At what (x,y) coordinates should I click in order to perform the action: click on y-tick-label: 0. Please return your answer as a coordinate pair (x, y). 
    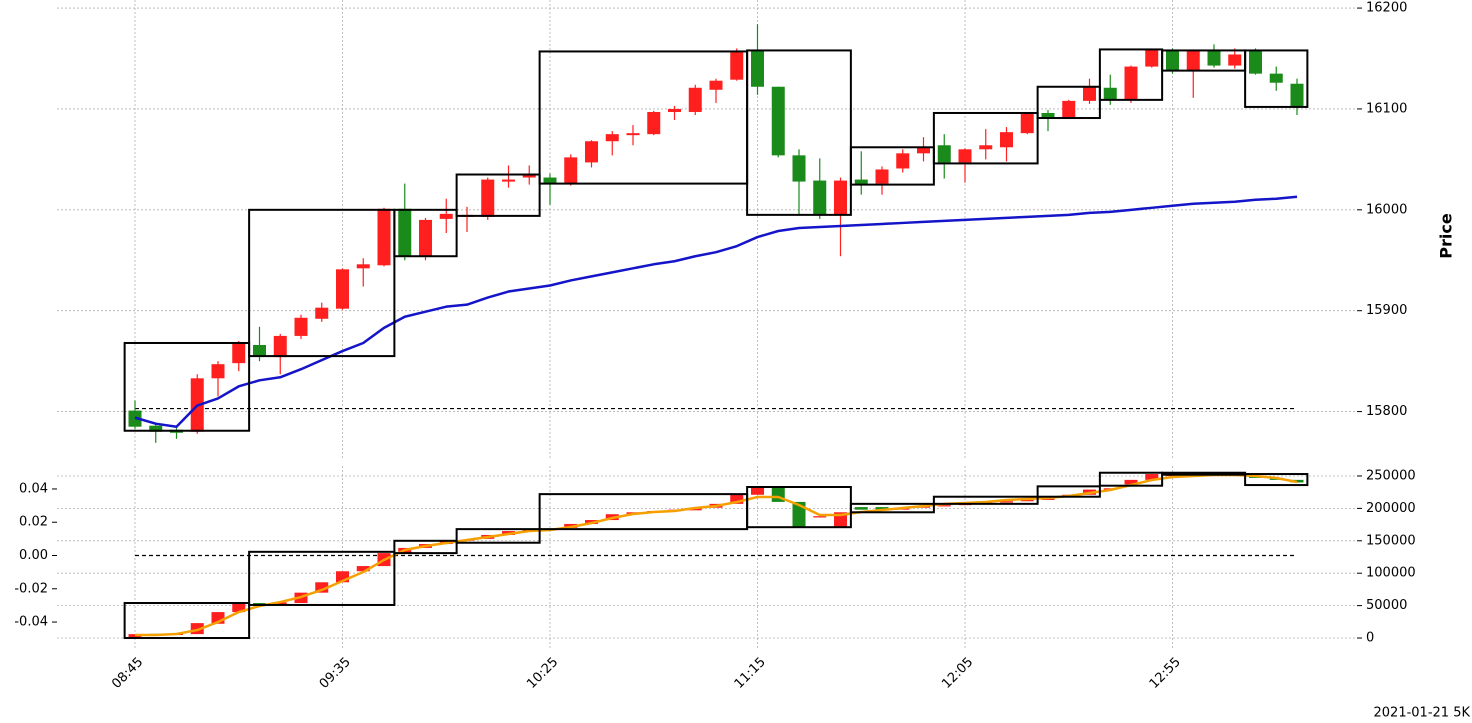
    Looking at the image, I should click on (1370, 638).